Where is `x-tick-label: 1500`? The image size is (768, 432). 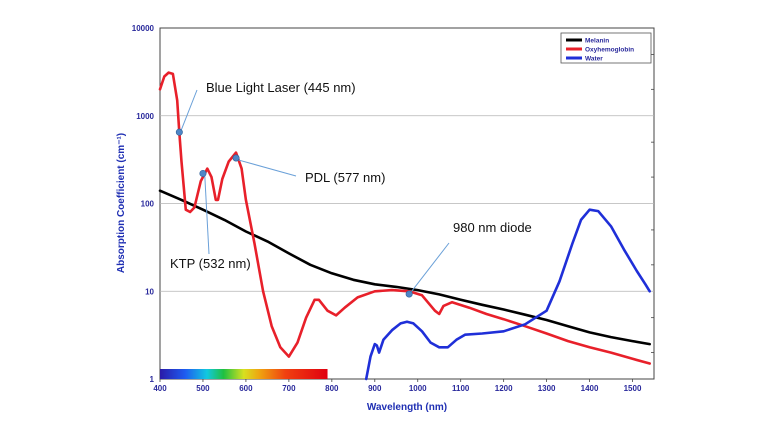 x-tick-label: 1500 is located at coordinates (633, 388).